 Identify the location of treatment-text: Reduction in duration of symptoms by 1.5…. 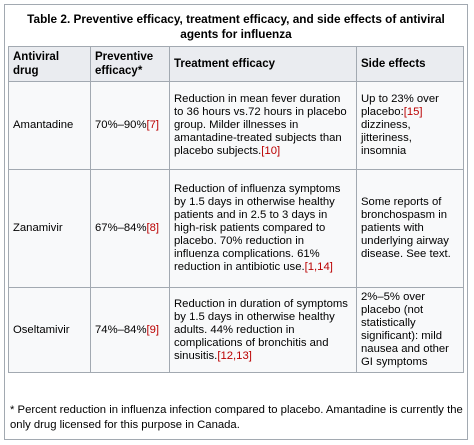
(261, 329).